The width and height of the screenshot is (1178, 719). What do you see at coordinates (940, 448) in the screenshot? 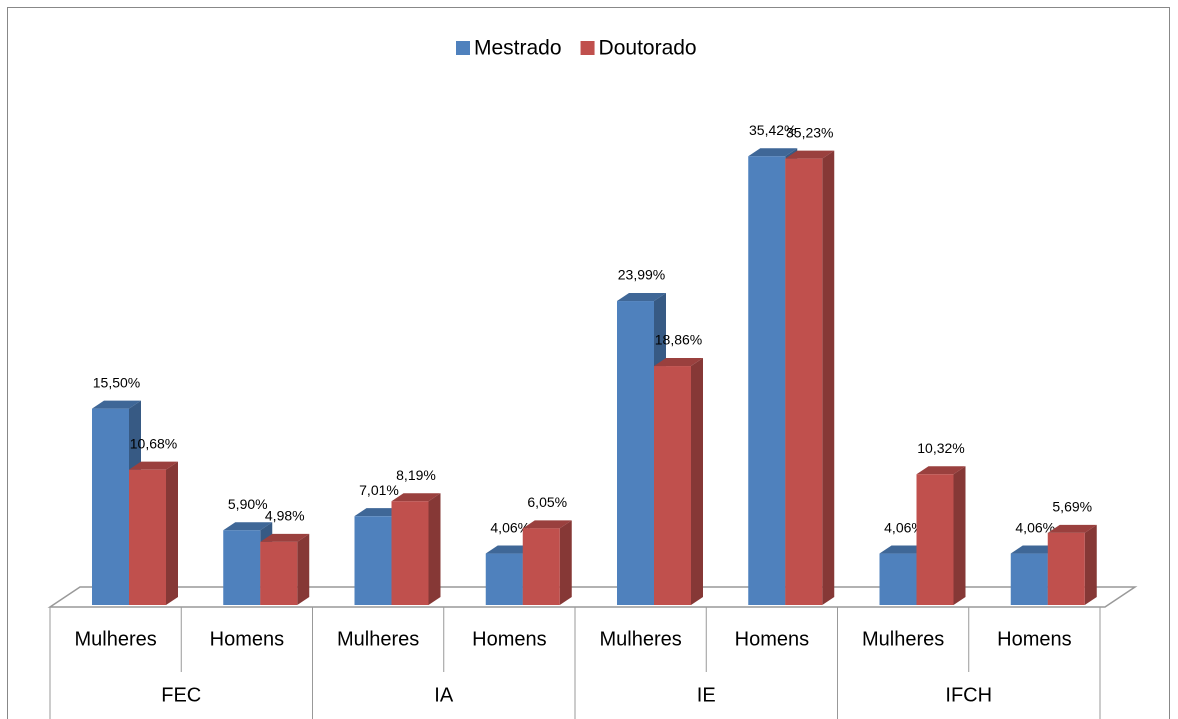
I see `value-label: 10,32%` at bounding box center [940, 448].